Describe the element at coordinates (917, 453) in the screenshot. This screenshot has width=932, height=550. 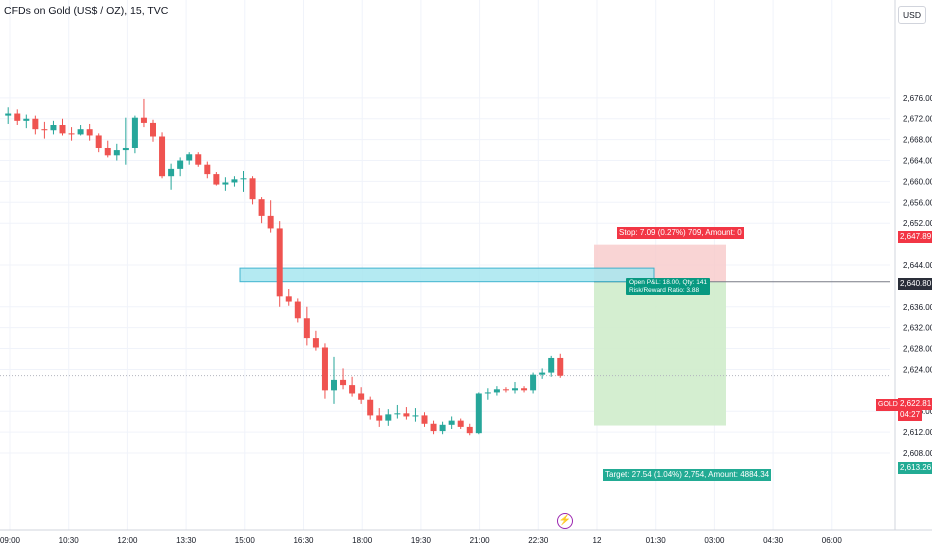
I see `price-tick-label: 2,608.00` at that location.